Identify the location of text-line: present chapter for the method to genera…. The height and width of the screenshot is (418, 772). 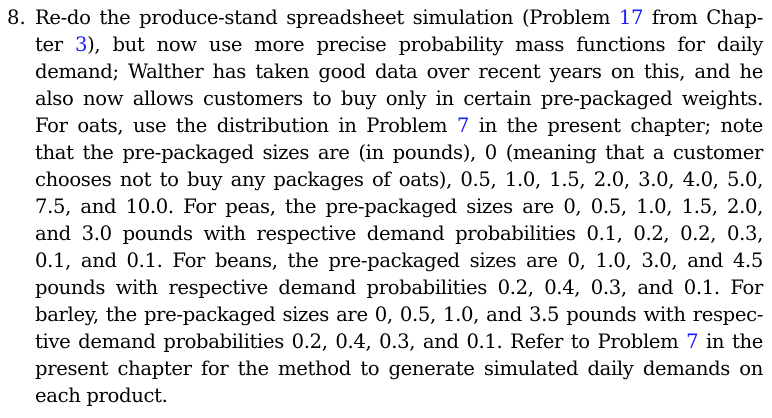
(399, 368).